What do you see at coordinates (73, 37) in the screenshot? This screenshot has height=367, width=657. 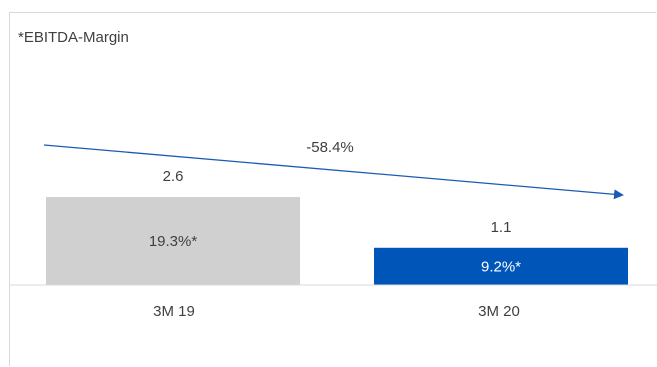 I see `chart-note: *EBITDA-Margin` at bounding box center [73, 37].